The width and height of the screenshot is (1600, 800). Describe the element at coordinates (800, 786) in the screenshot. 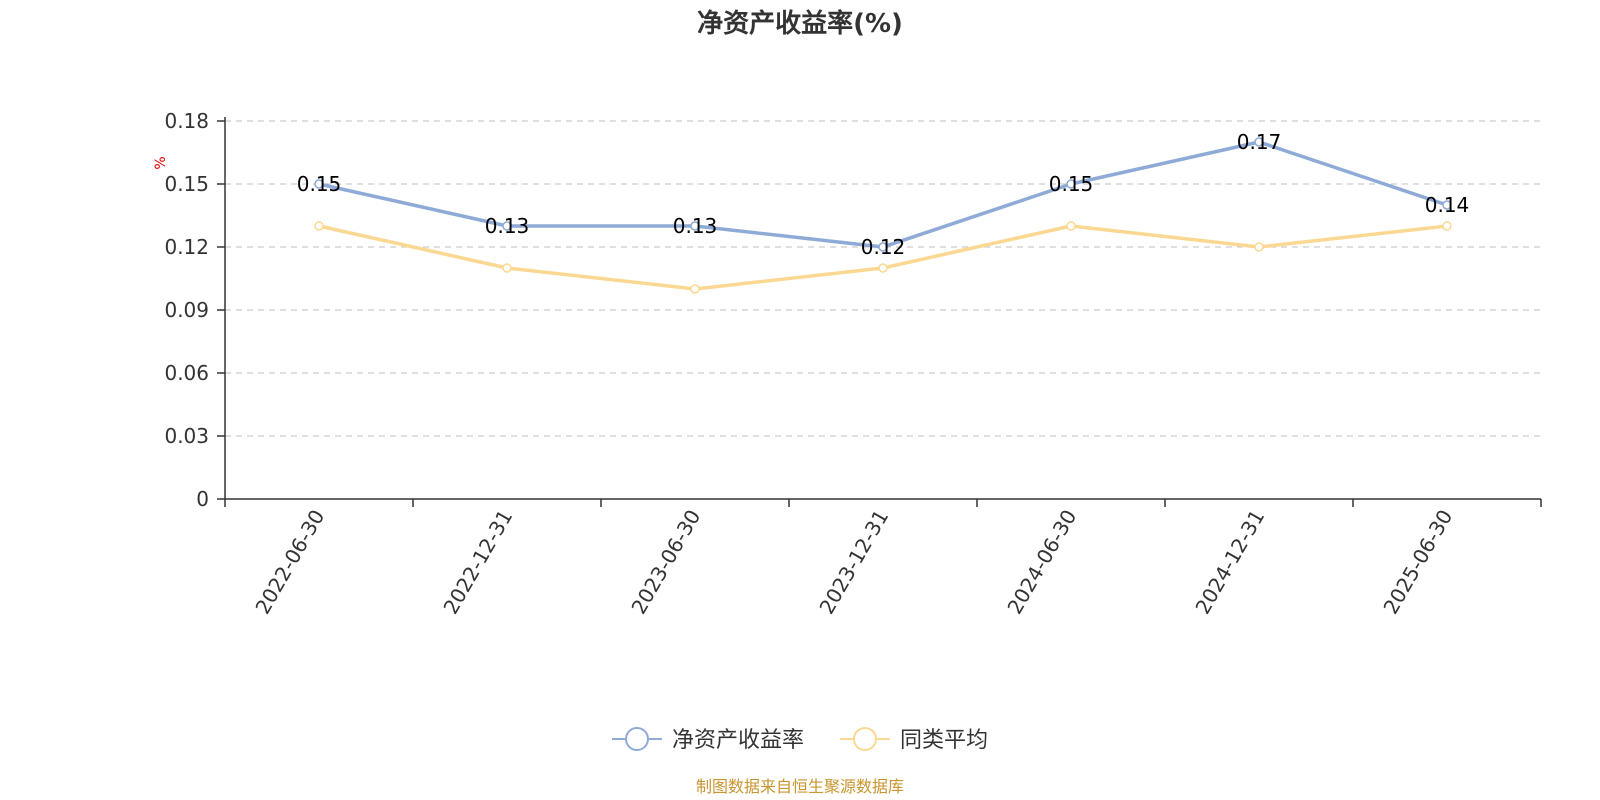

I see `source-note: 制图数据来自恒生聚源数据库` at that location.